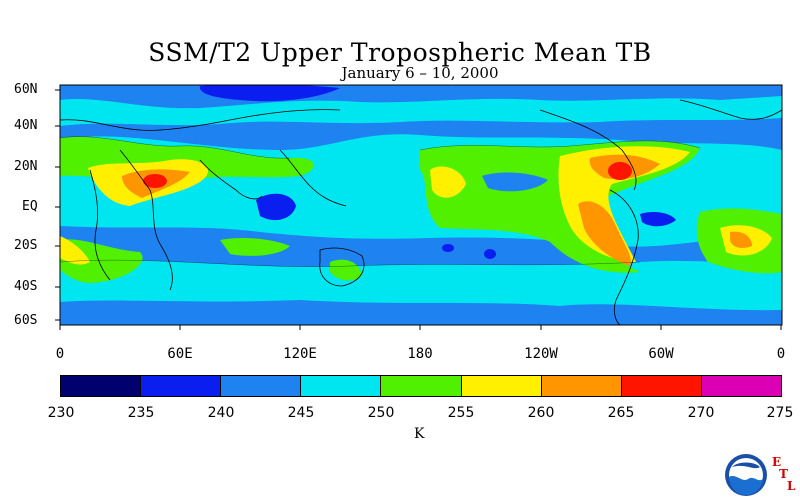 The width and height of the screenshot is (800, 501). Describe the element at coordinates (780, 413) in the screenshot. I see `colorbar-tick: 275` at that location.